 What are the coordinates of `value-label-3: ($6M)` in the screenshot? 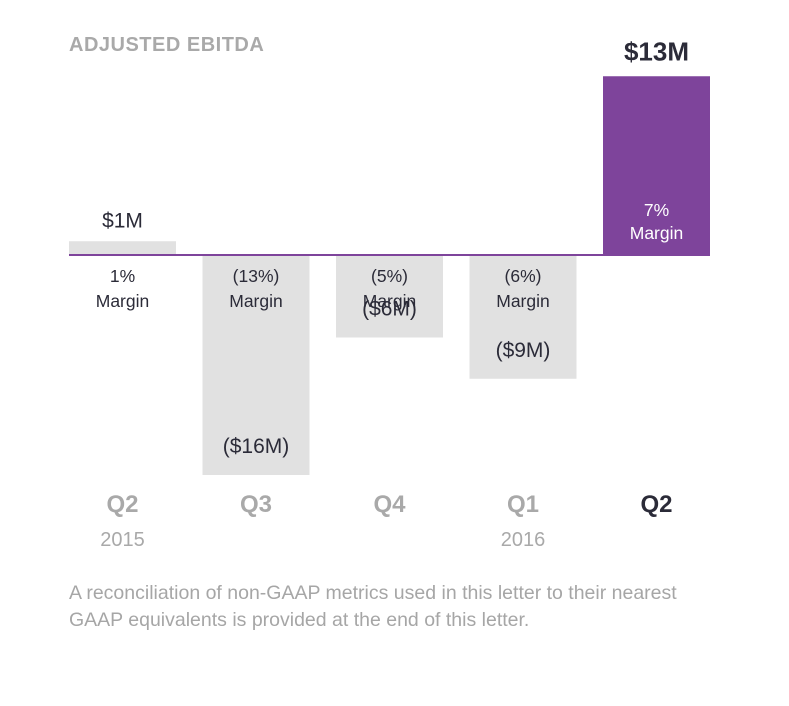 It's located at (389, 309).